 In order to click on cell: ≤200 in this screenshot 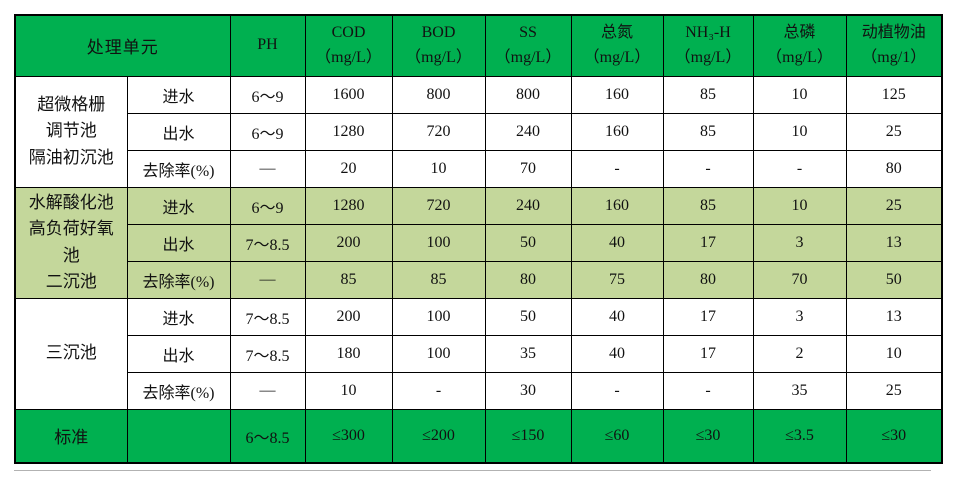, I will do `click(438, 436)`.